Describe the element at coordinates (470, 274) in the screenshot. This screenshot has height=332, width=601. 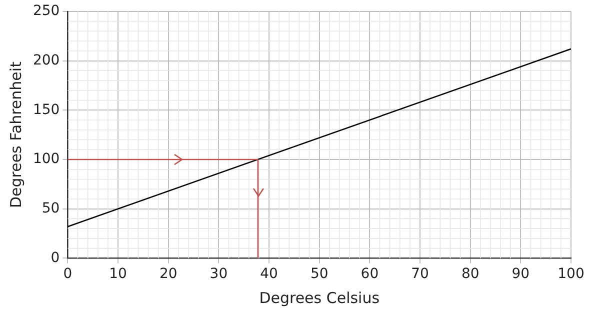
I see `x-tick-label: 80` at that location.